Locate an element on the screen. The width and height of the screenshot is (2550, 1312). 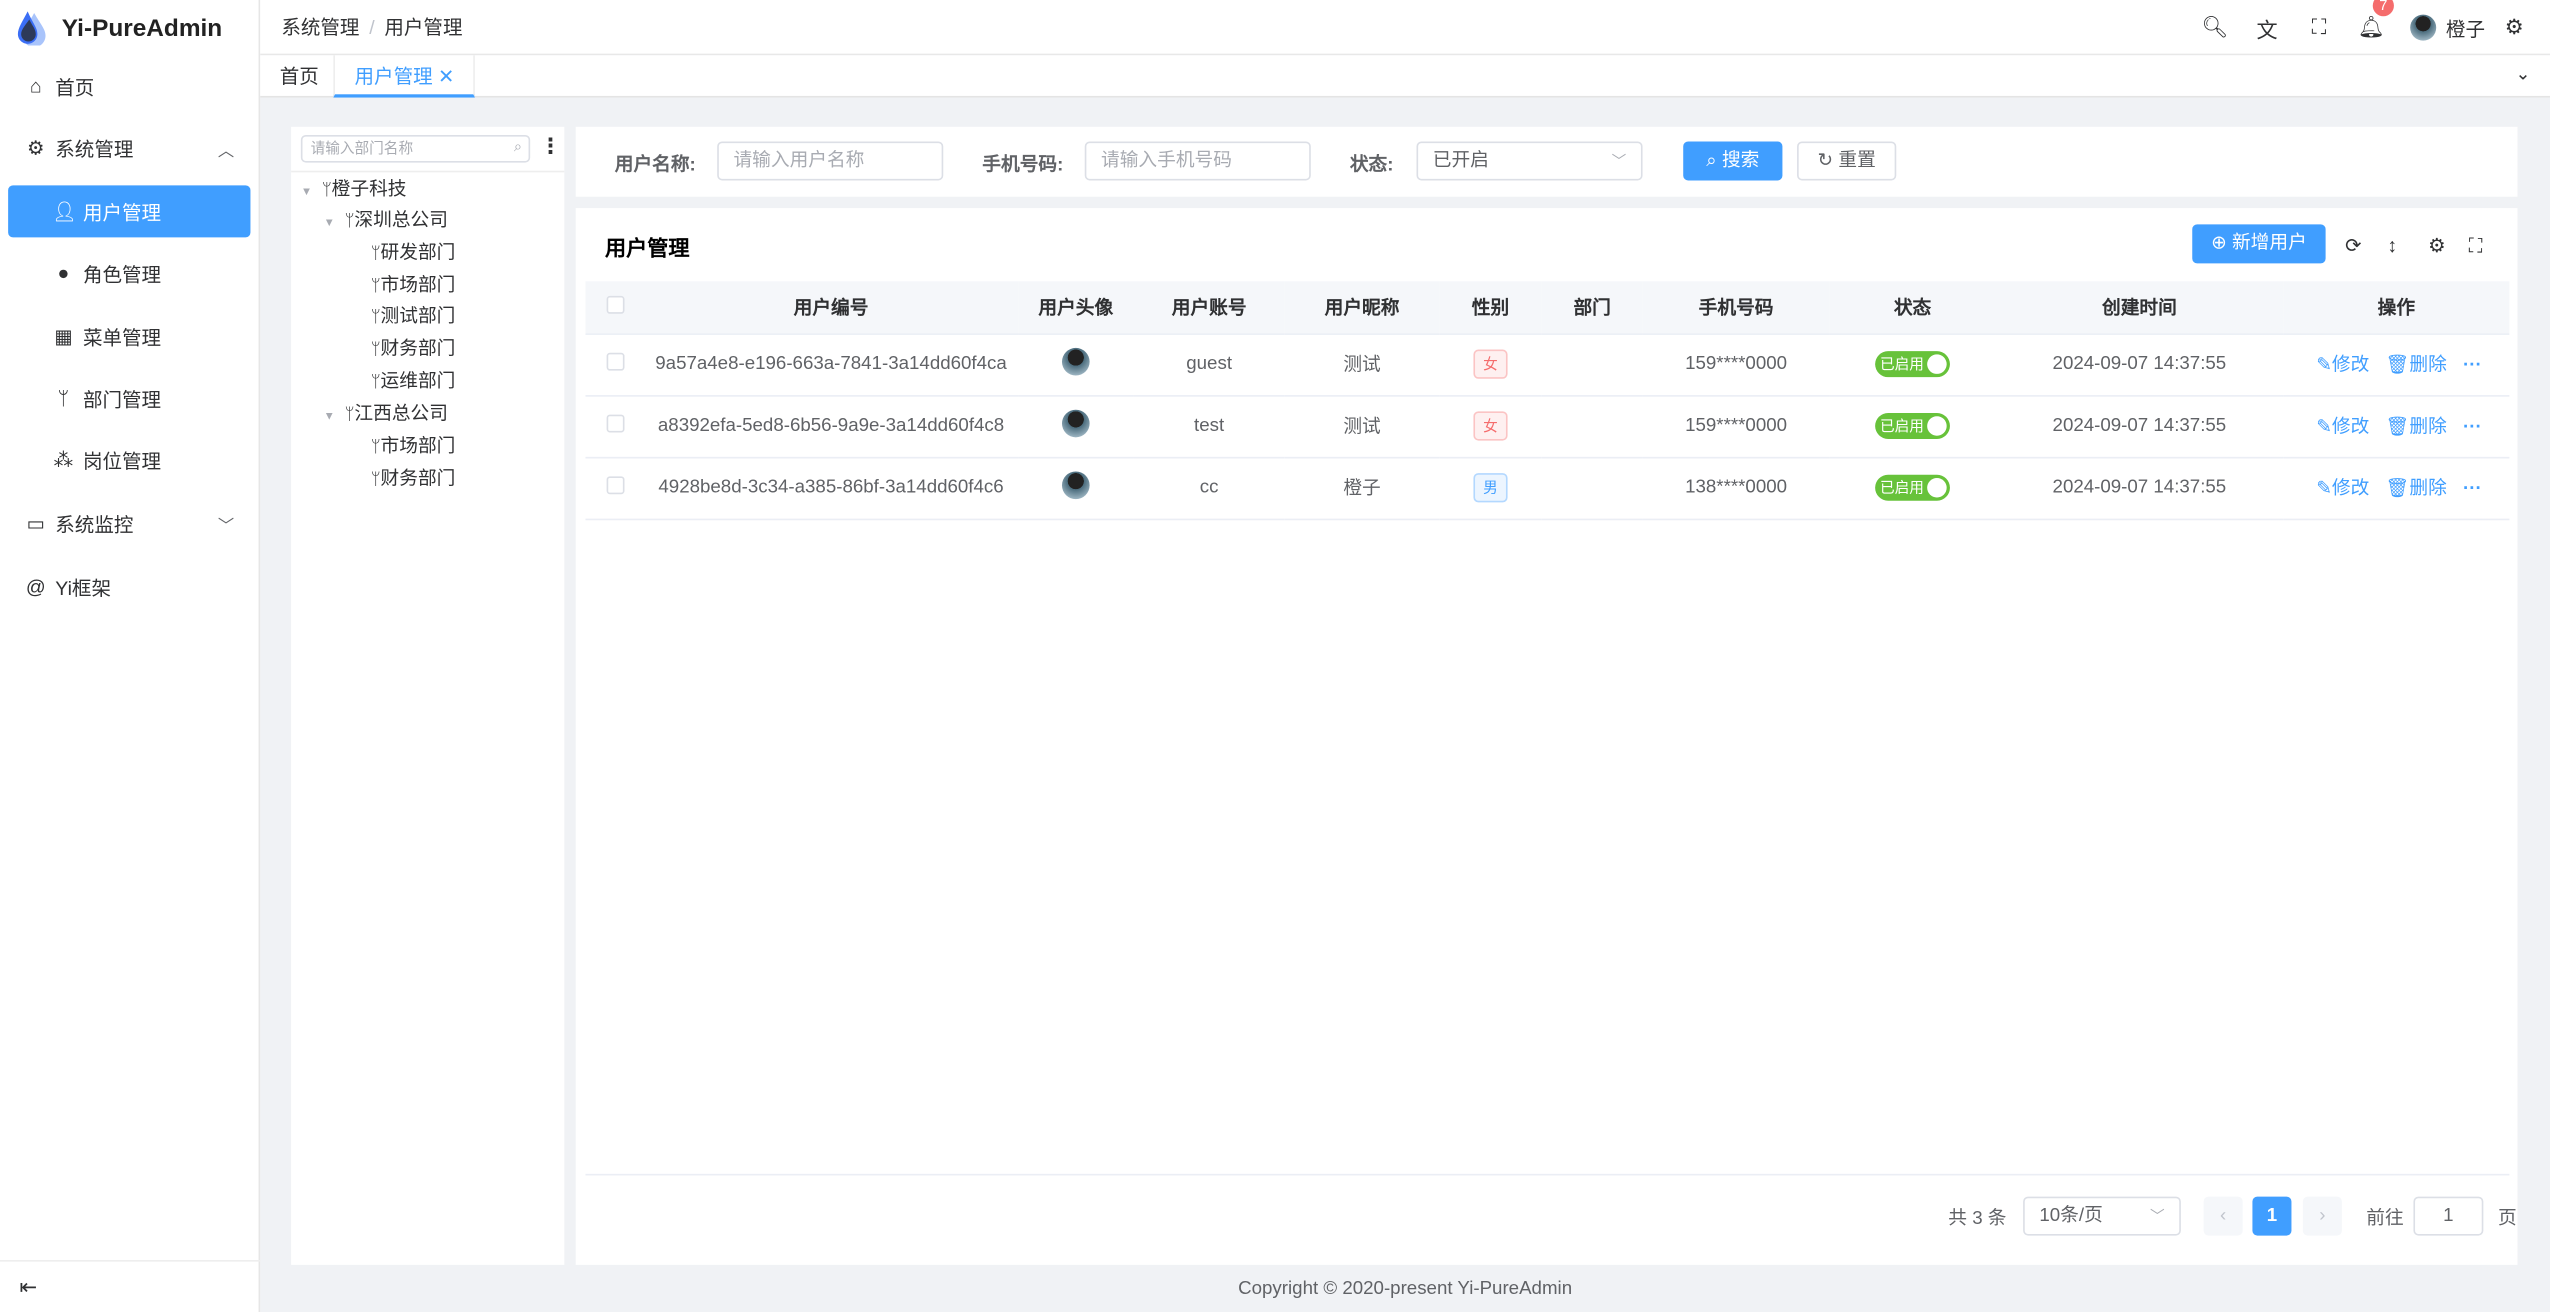
phone-input: 请输入手机号码 is located at coordinates (1197, 161).